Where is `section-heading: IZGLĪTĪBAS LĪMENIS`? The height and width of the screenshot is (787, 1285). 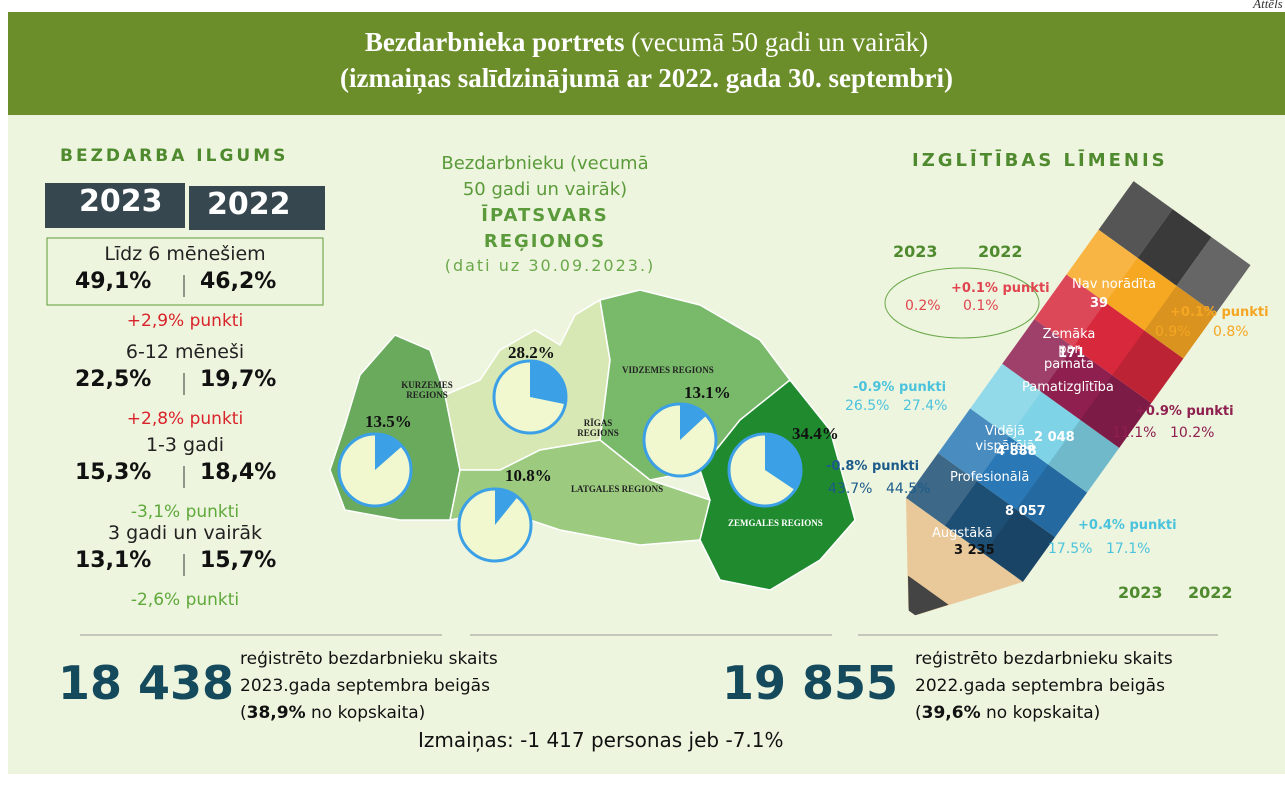 section-heading: IZGLĪTĪBAS LĪMENIS is located at coordinates (1040, 160).